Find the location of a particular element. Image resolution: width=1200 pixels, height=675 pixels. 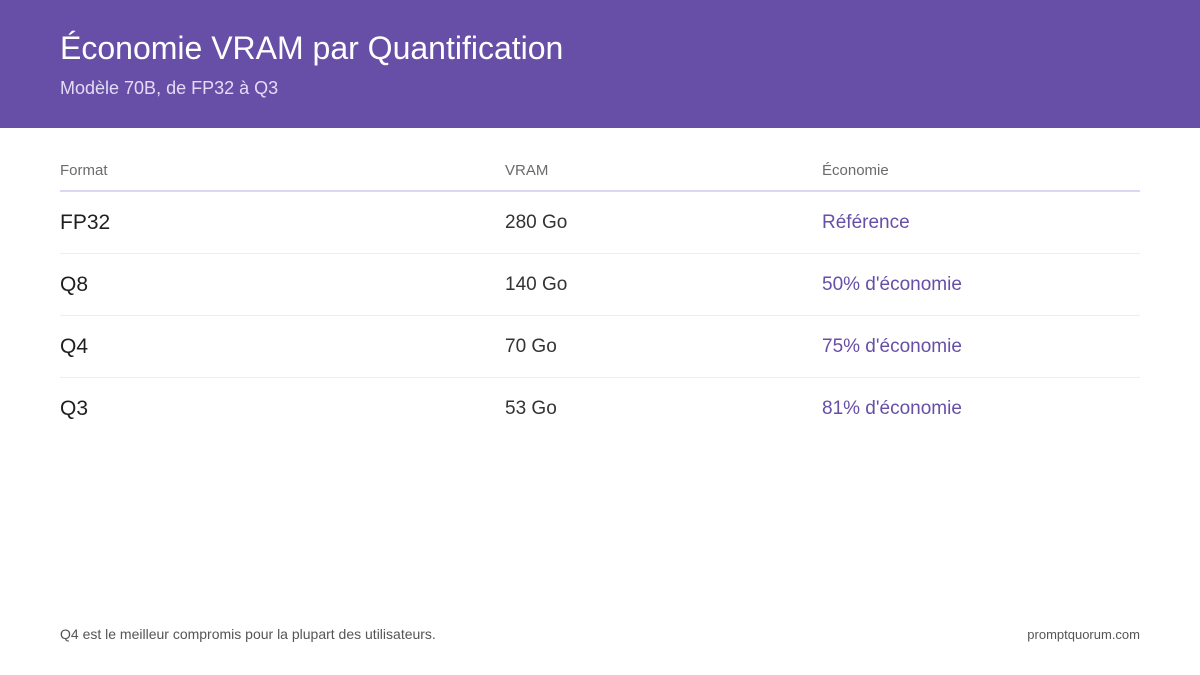

vram-cell: 280 Go is located at coordinates (536, 222).